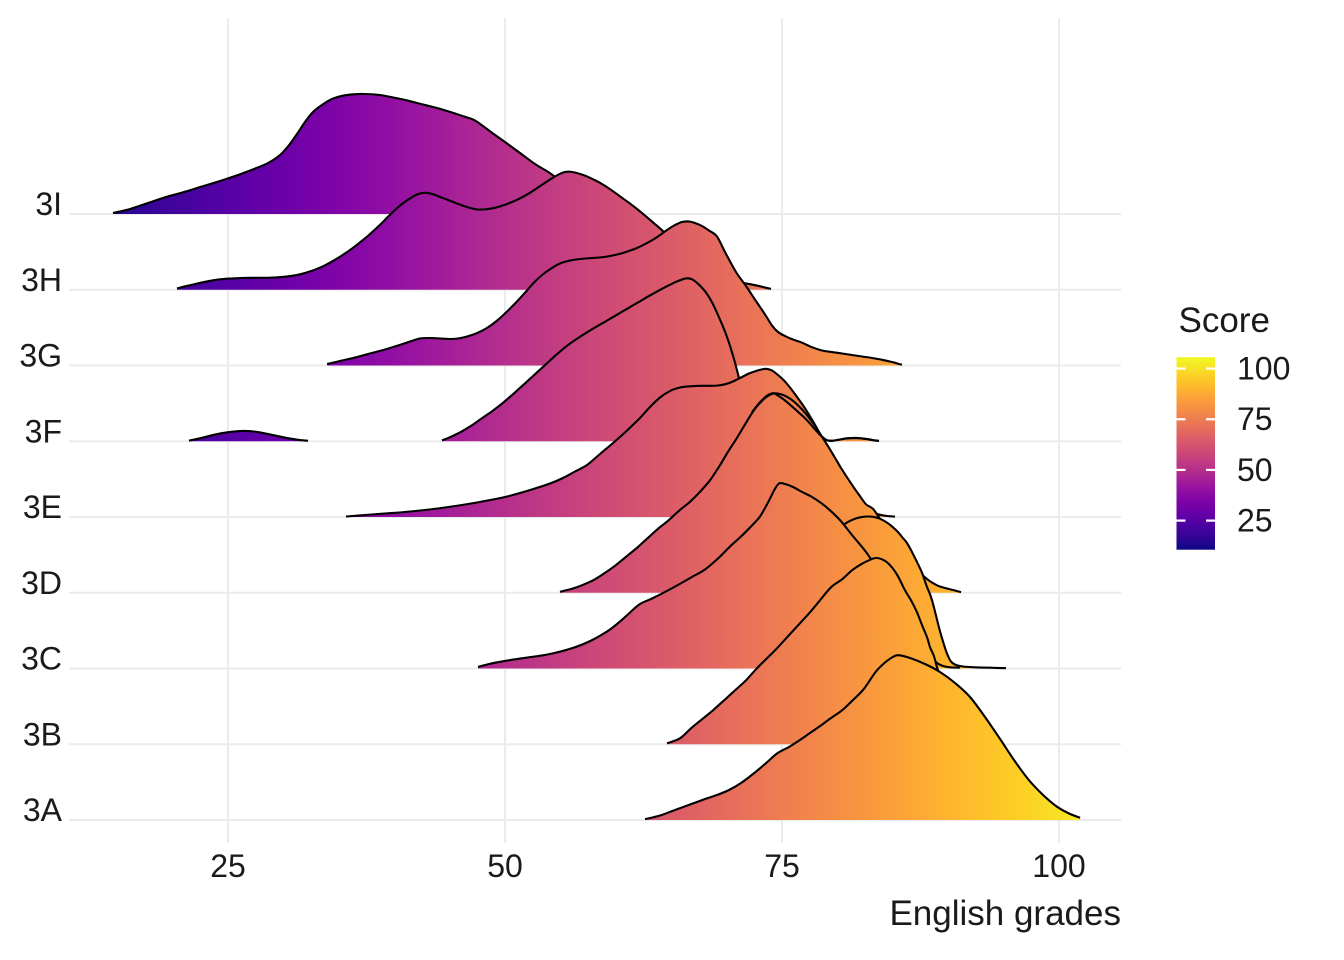  I want to click on ridge-line-3G, so click(614, 293).